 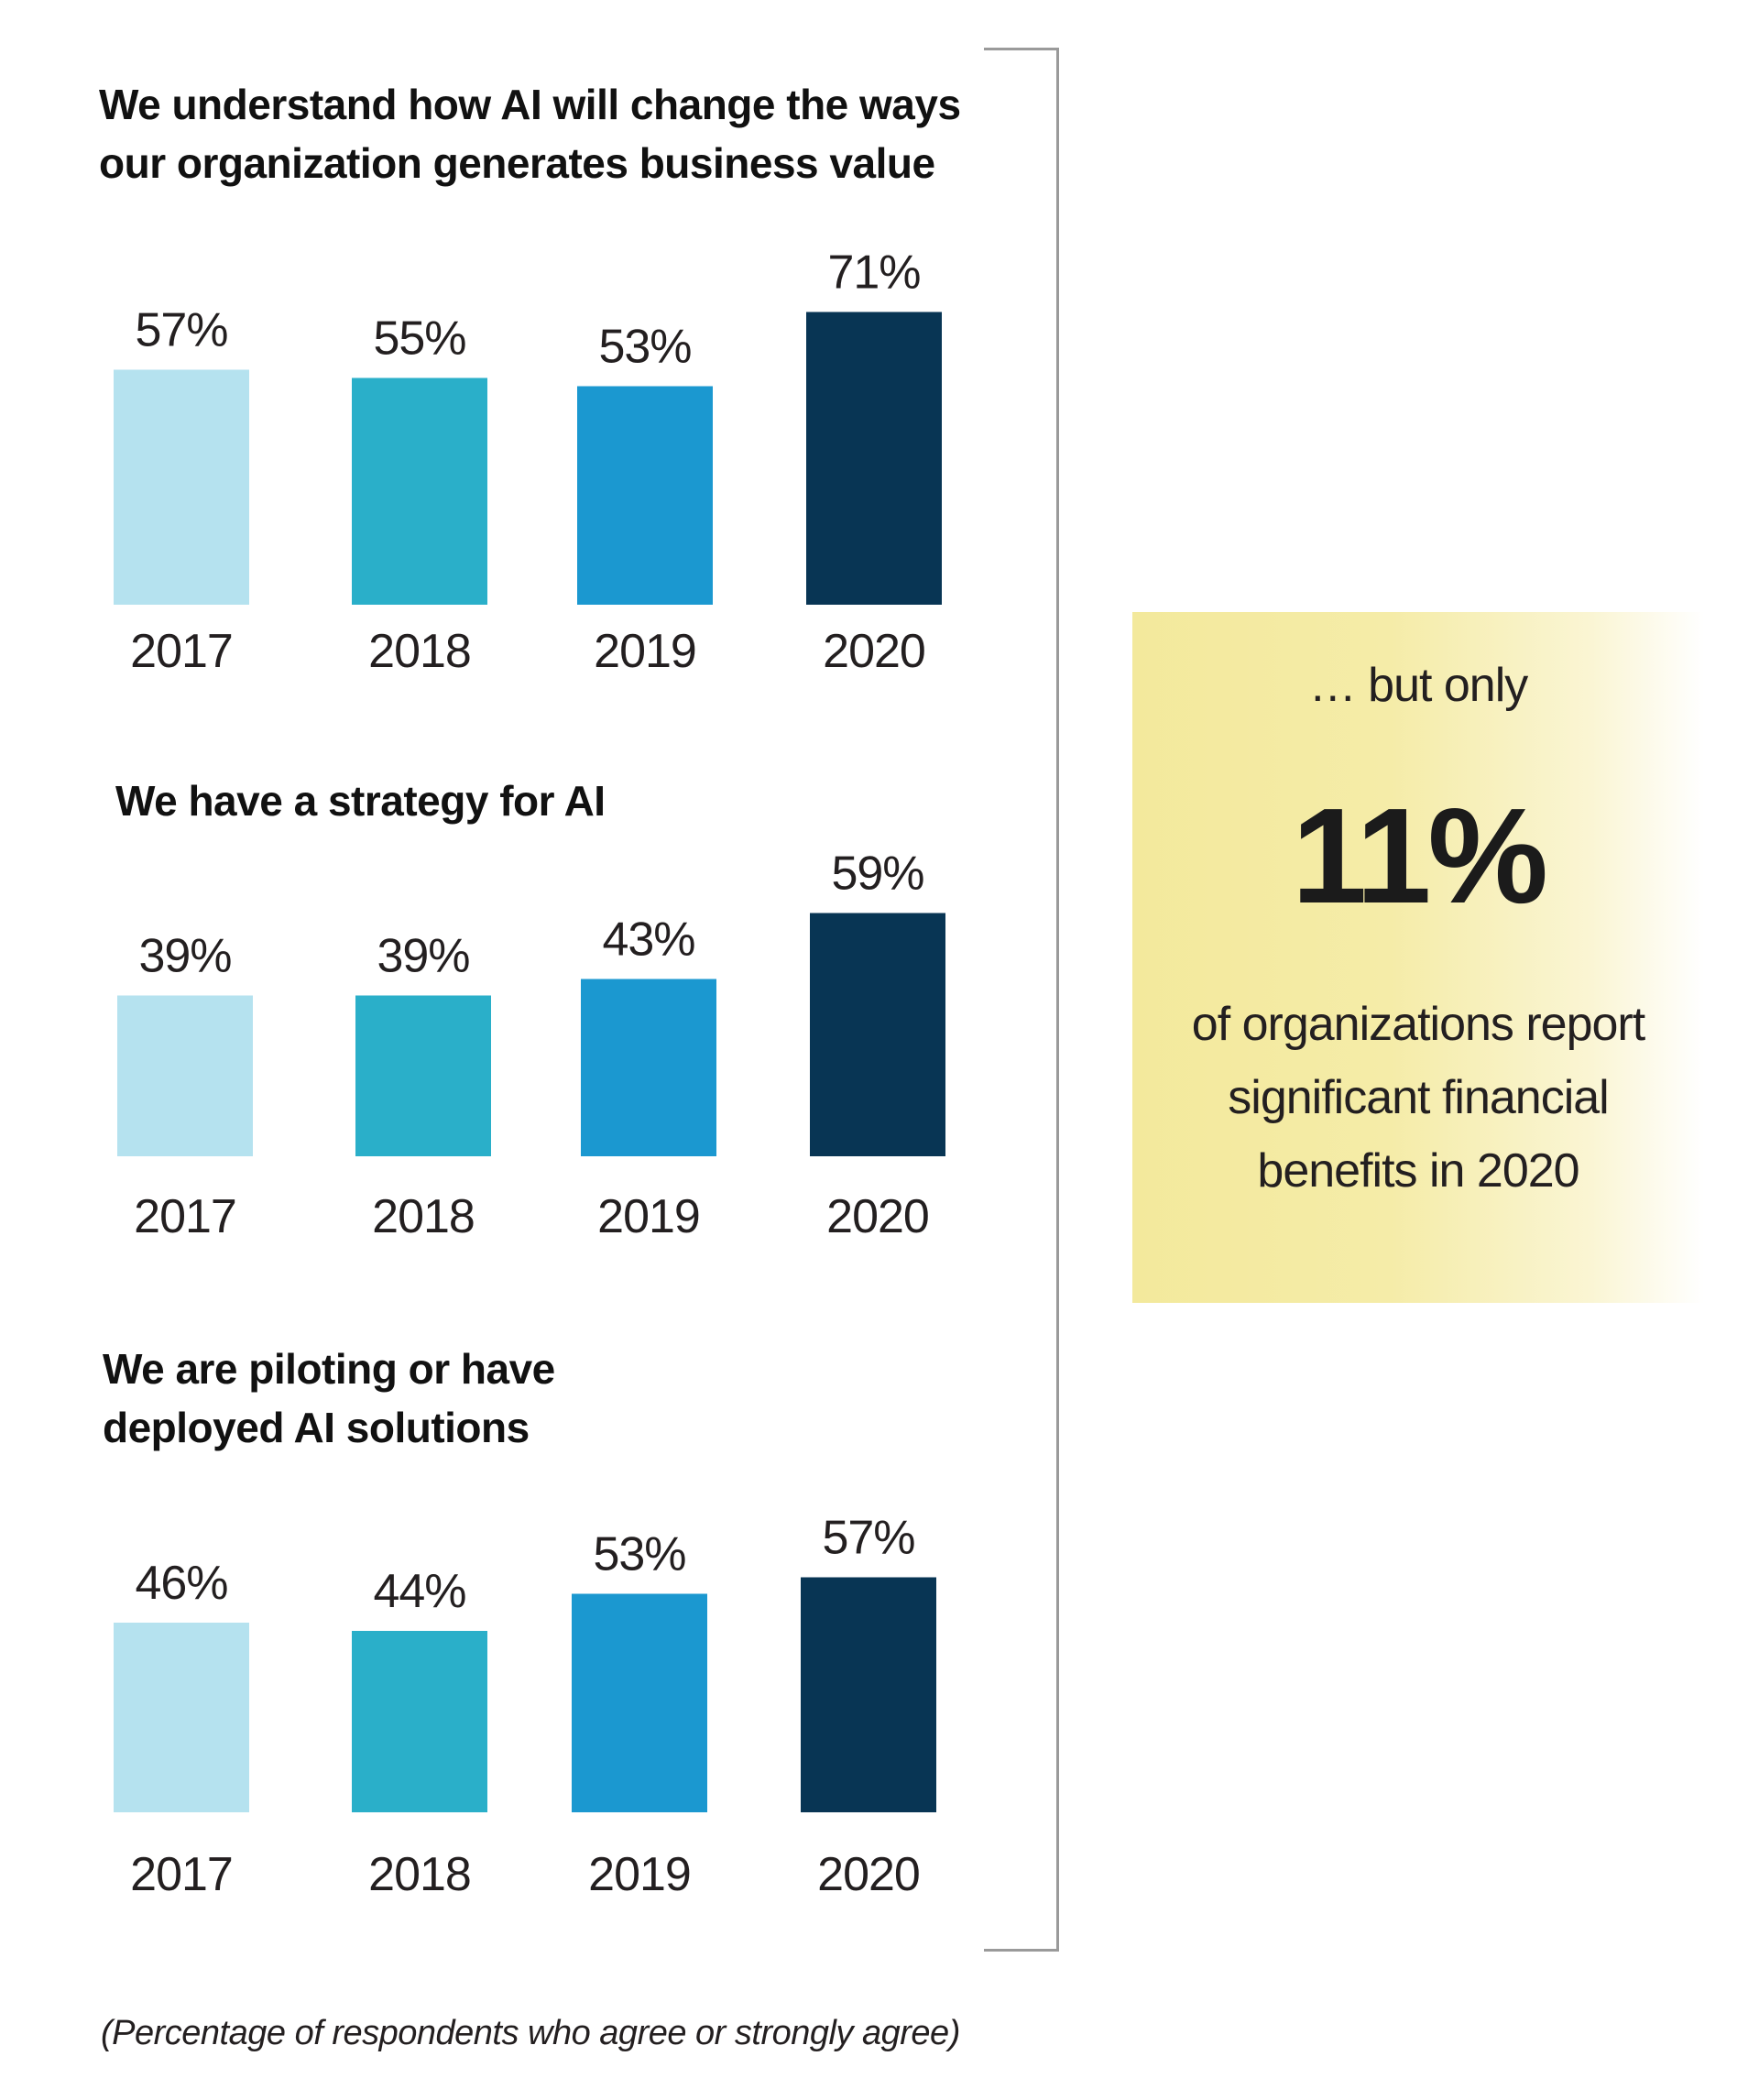 I want to click on chart-2-bar-2018, so click(x=423, y=1075).